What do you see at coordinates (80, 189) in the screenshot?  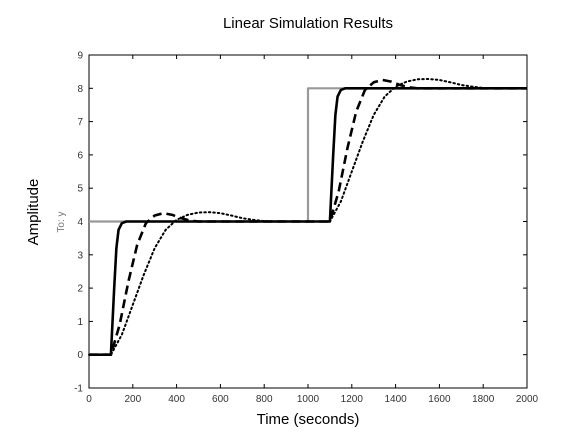 I see `y-tick-label: 5` at bounding box center [80, 189].